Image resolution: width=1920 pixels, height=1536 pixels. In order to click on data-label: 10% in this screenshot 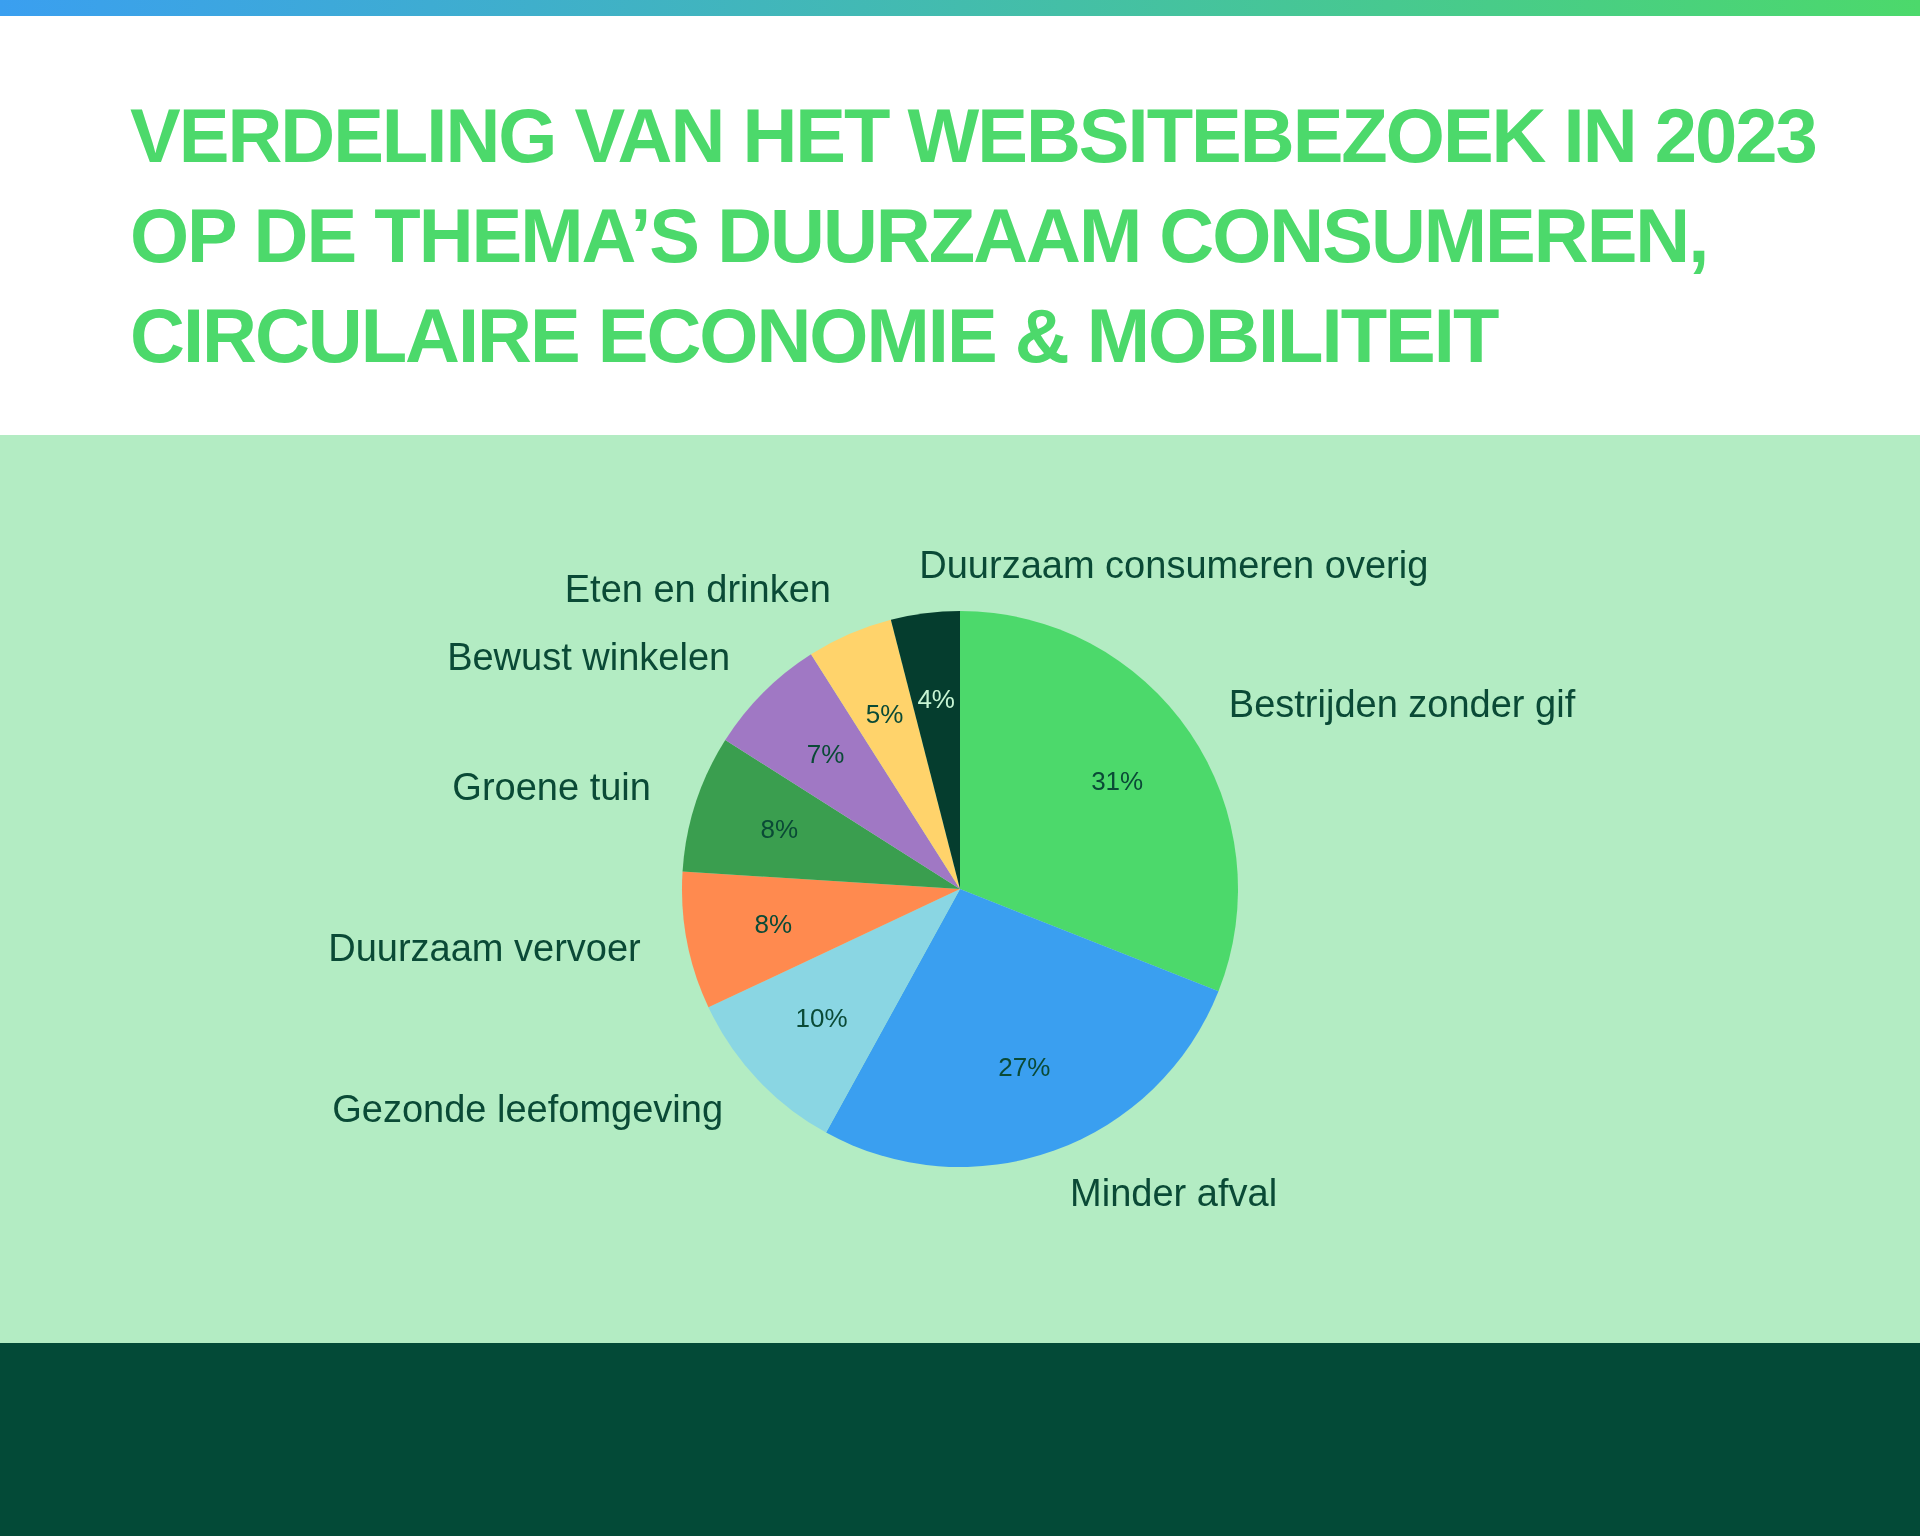, I will do `click(821, 1018)`.